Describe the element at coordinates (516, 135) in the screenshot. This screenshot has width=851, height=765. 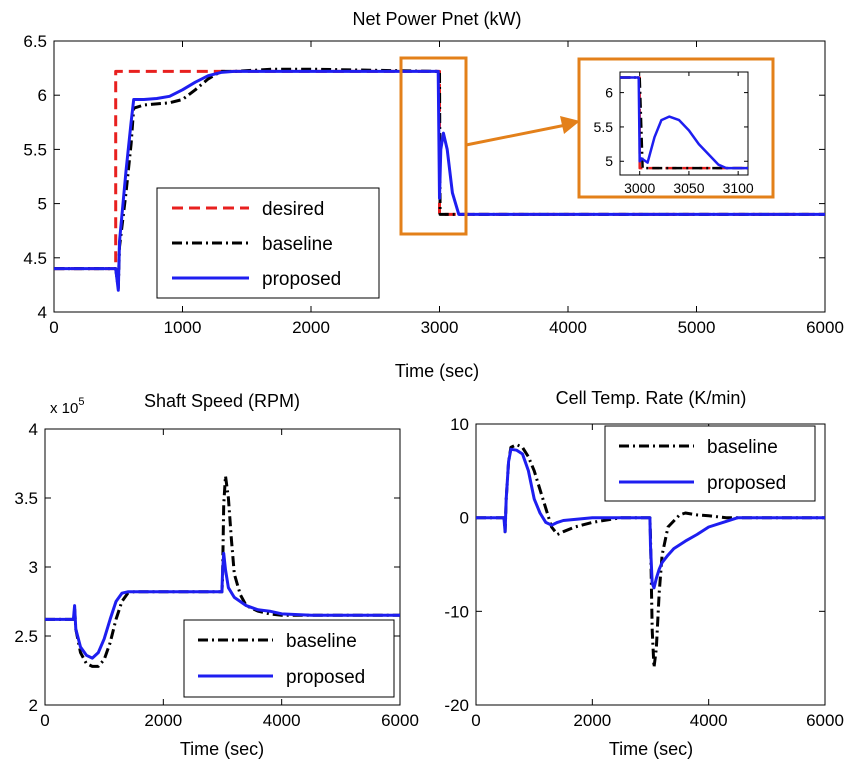
I see `zoom-arrow` at that location.